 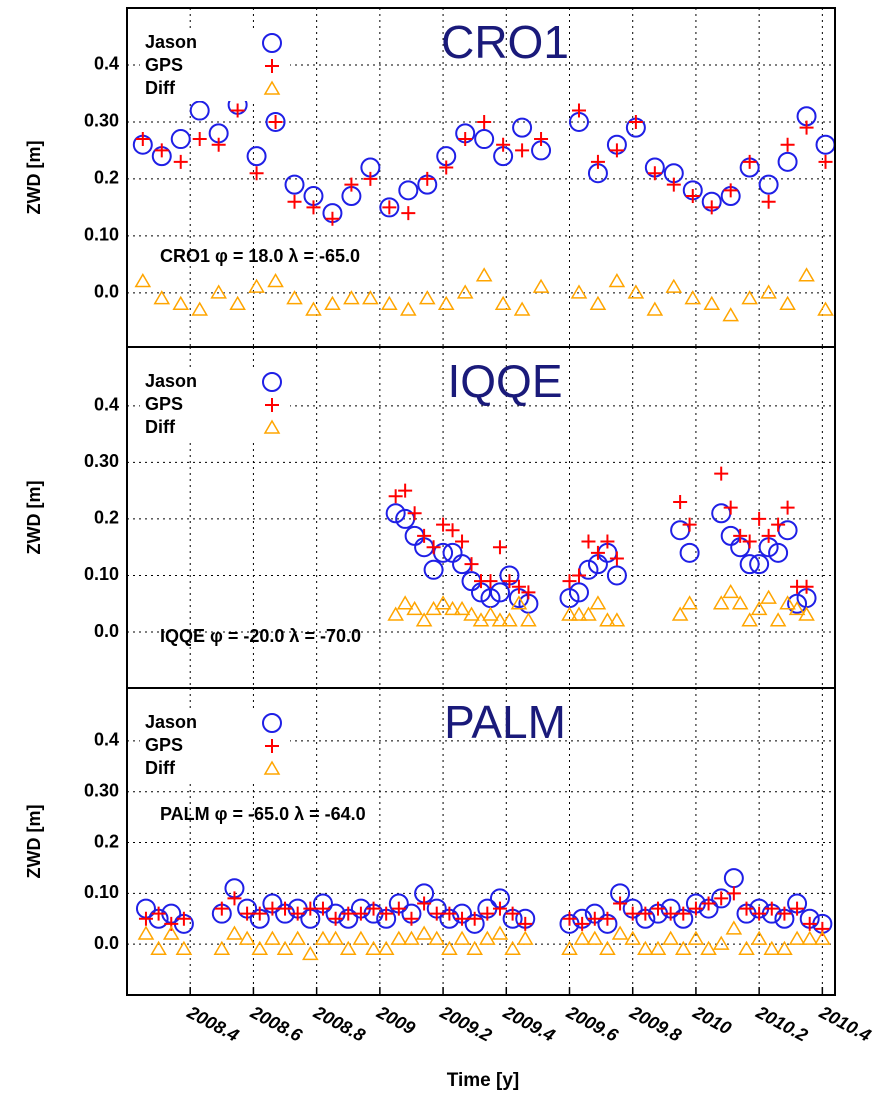 I want to click on panel-title: PALM, so click(x=505, y=722).